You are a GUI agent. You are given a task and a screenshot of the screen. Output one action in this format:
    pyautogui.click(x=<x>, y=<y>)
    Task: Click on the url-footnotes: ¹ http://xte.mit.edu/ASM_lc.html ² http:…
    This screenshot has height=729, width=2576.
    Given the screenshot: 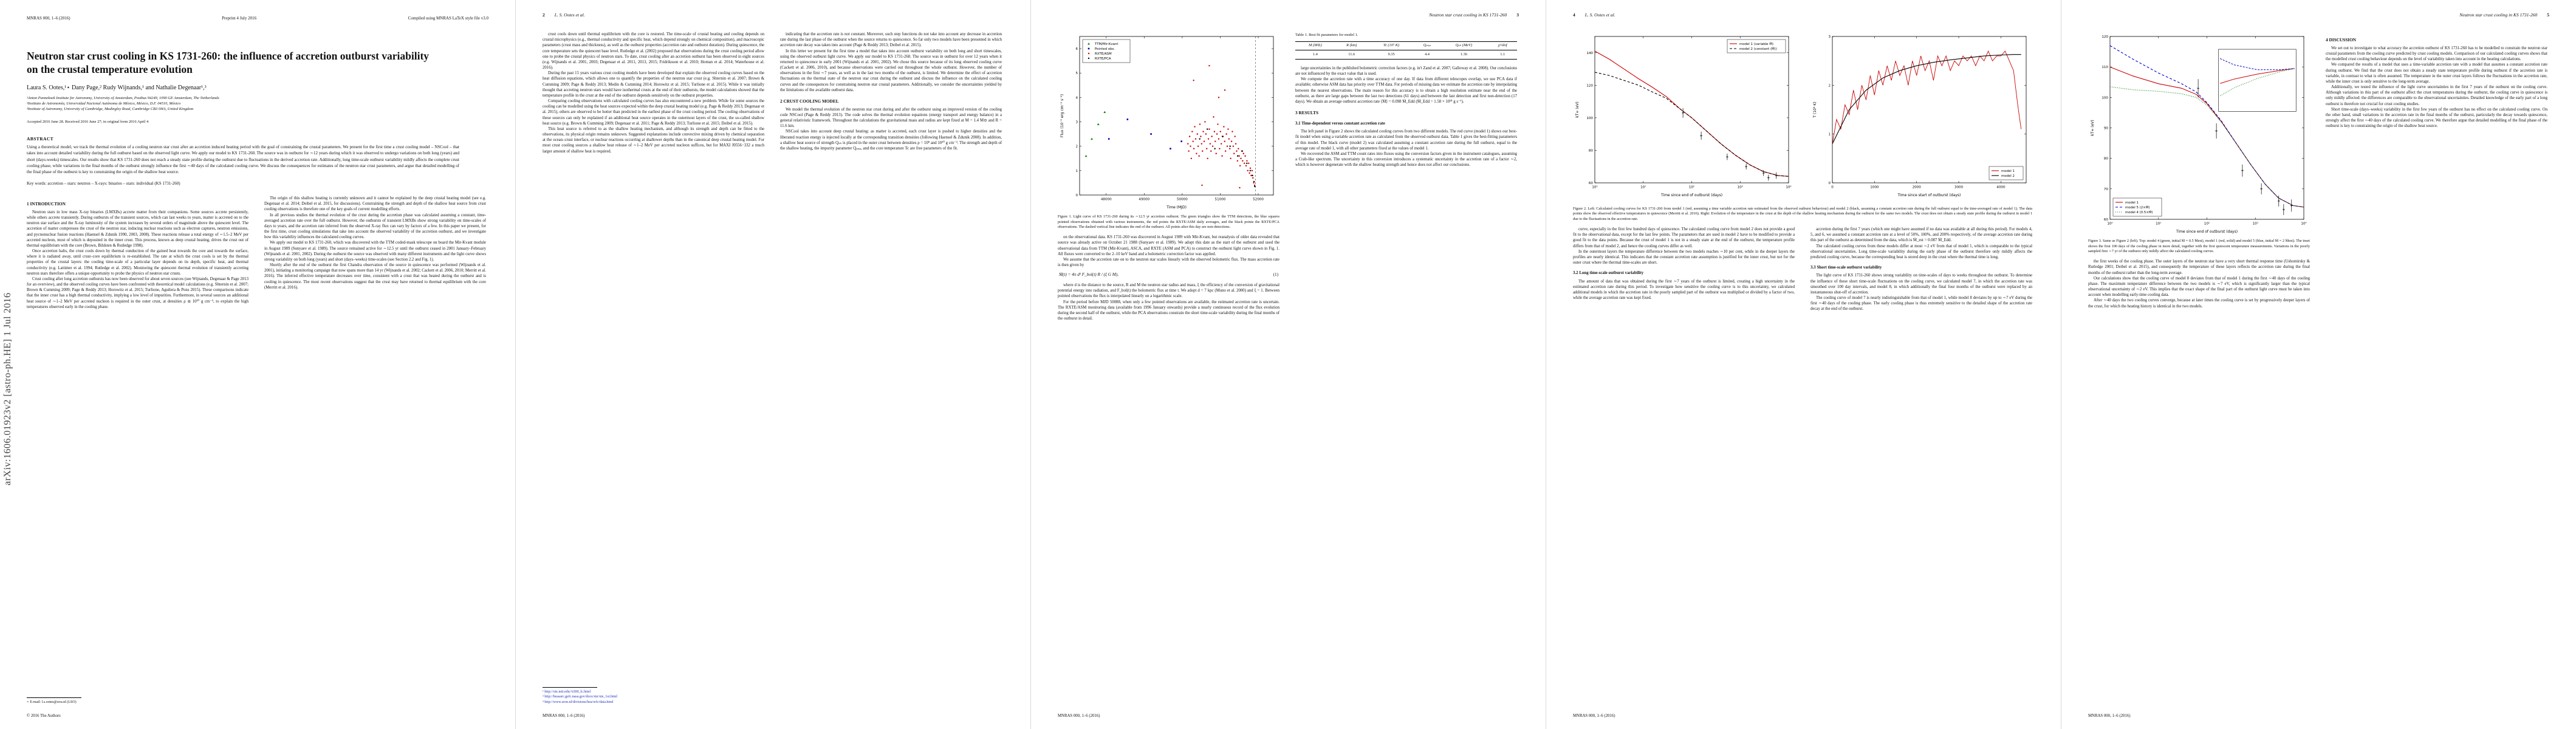 What is the action you would take?
    pyautogui.click(x=653, y=695)
    